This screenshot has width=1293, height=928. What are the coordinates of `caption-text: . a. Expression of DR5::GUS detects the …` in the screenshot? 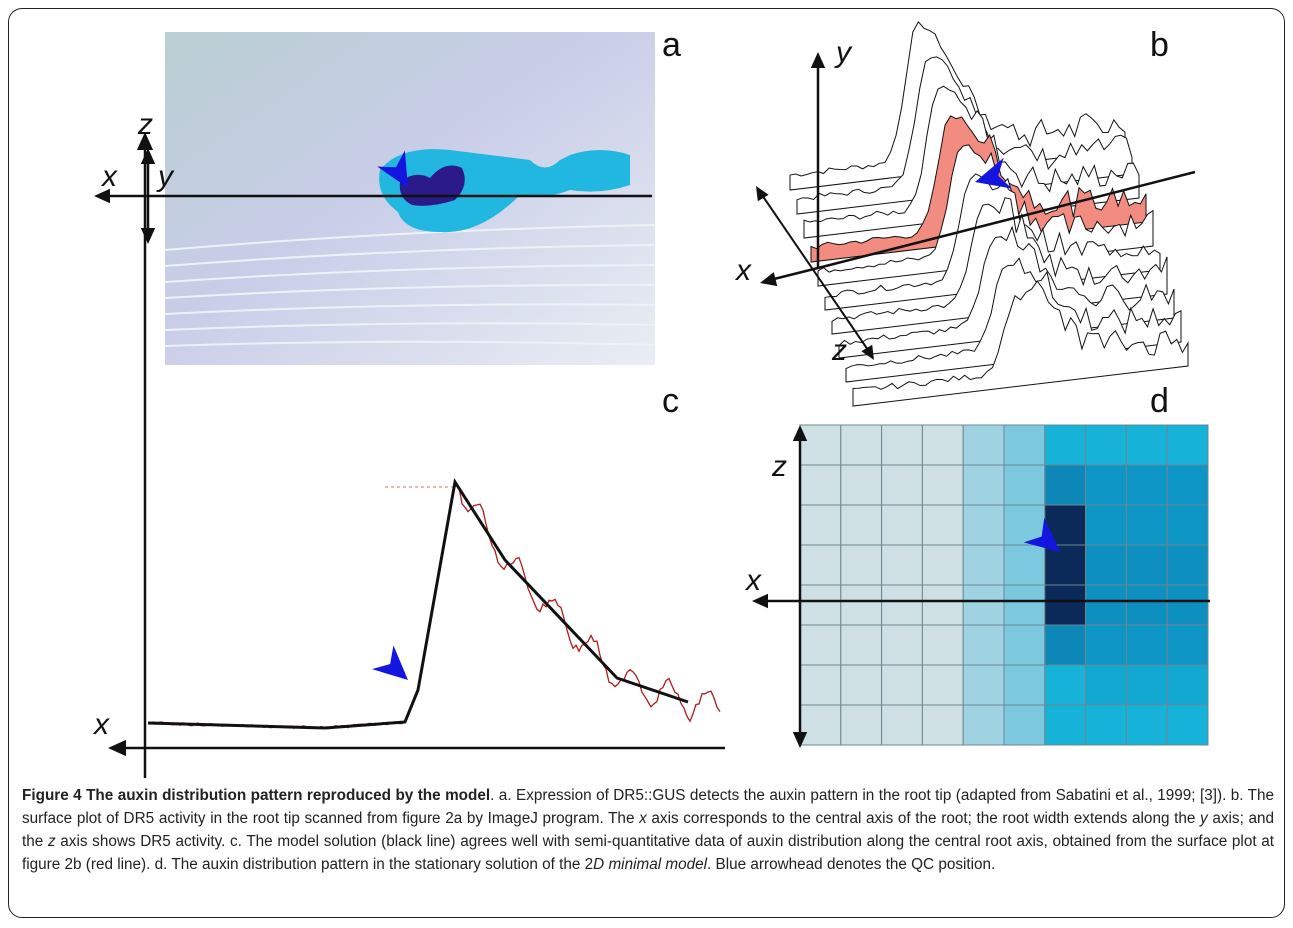 It's located at (648, 807).